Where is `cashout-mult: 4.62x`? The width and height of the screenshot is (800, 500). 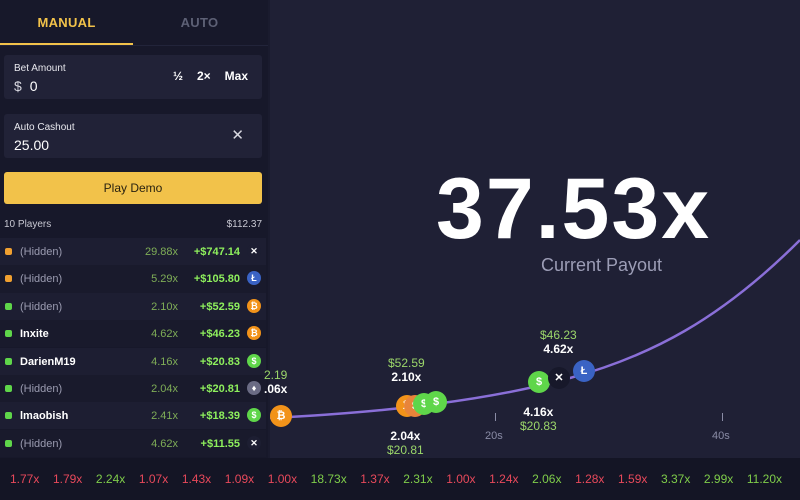
cashout-mult: 4.62x is located at coordinates (558, 349).